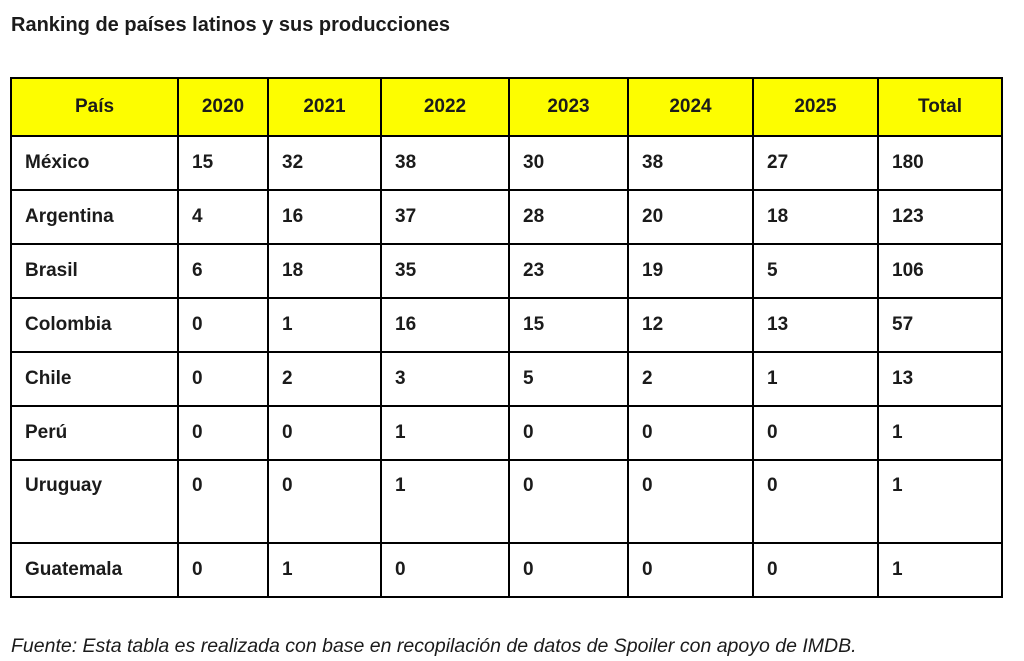 Image resolution: width=1024 pixels, height=661 pixels. What do you see at coordinates (324, 107) in the screenshot?
I see `col-header-2021: 2021` at bounding box center [324, 107].